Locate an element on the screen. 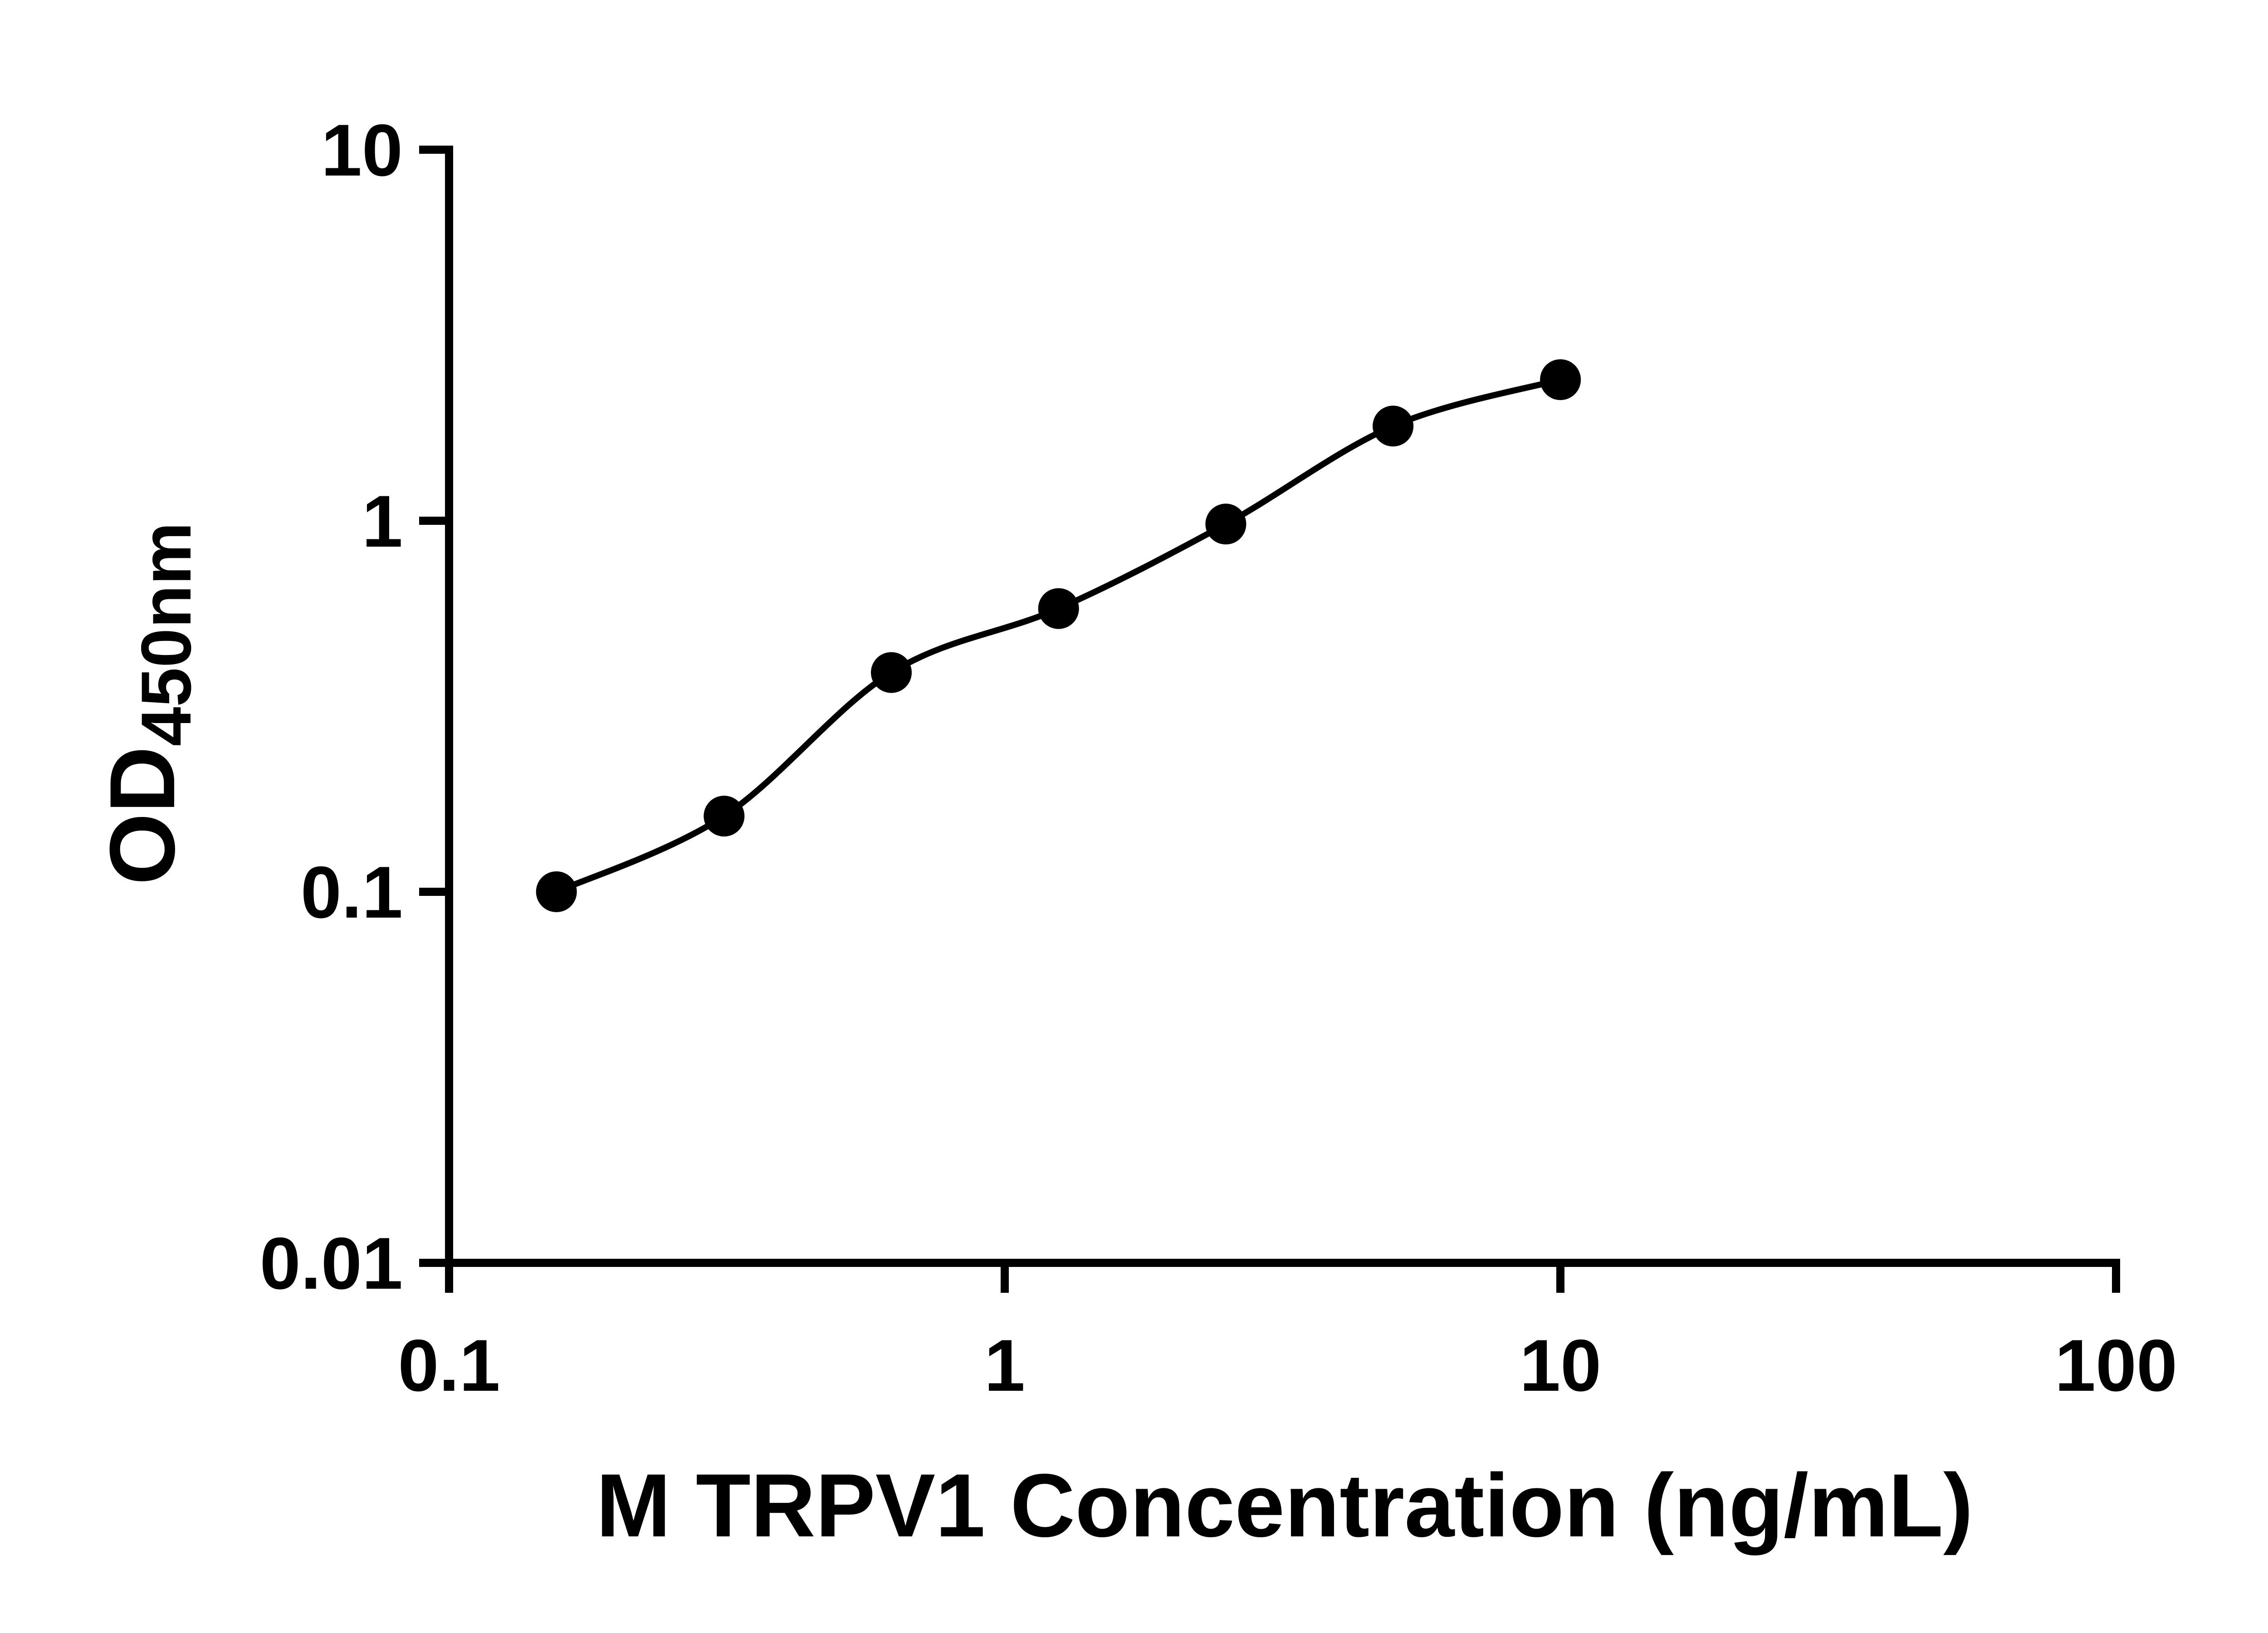 The image size is (2268, 1633). x-tick-label: 0.1 is located at coordinates (449, 1366).